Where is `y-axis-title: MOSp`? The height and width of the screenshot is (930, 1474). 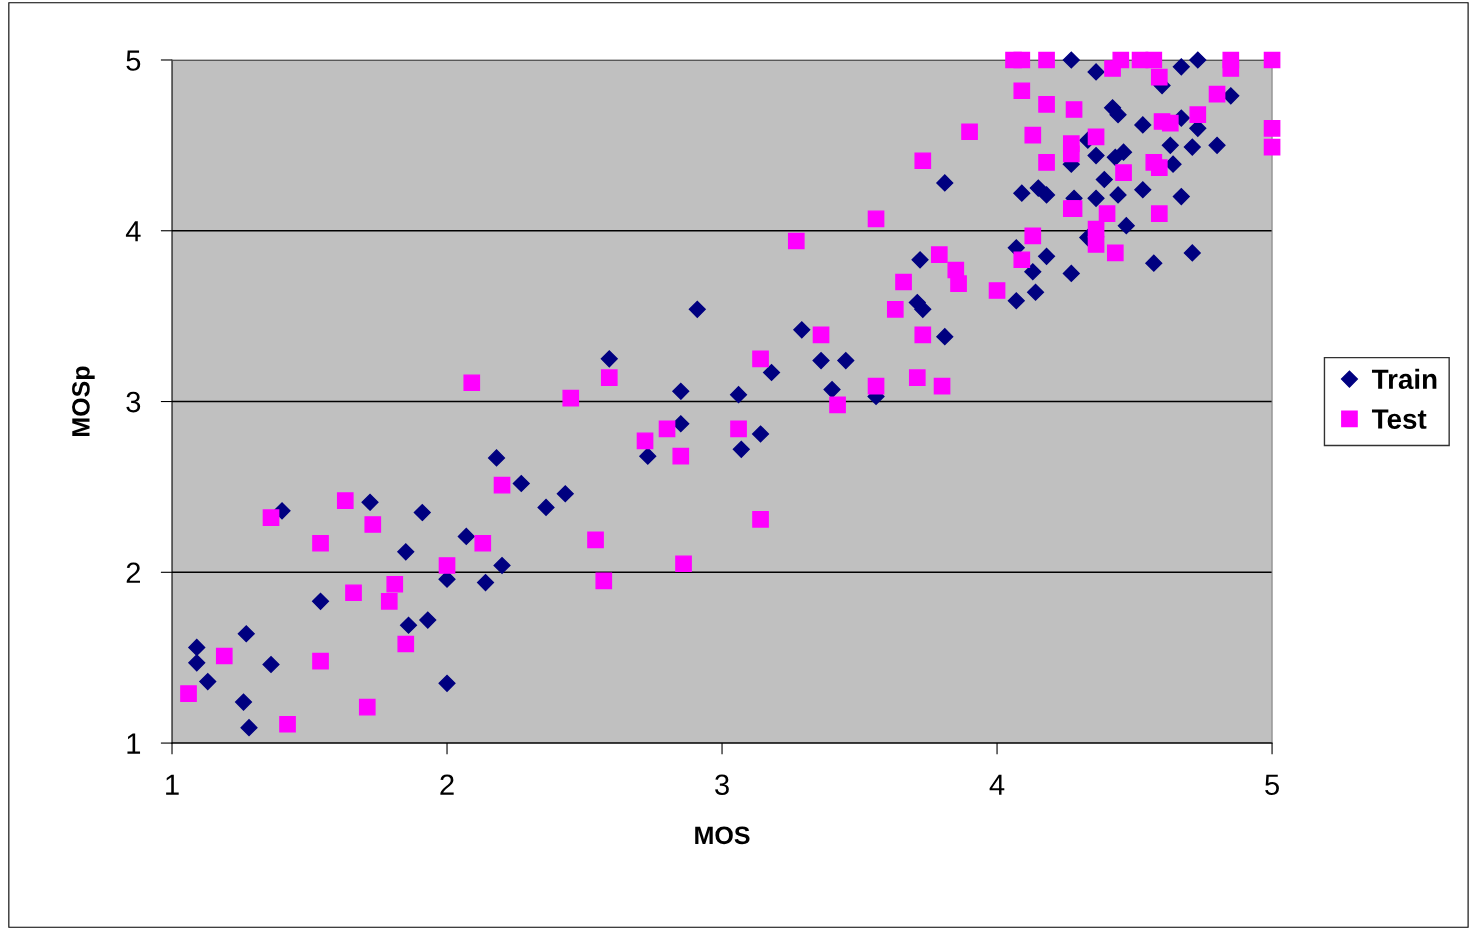 y-axis-title: MOSp is located at coordinates (83, 401).